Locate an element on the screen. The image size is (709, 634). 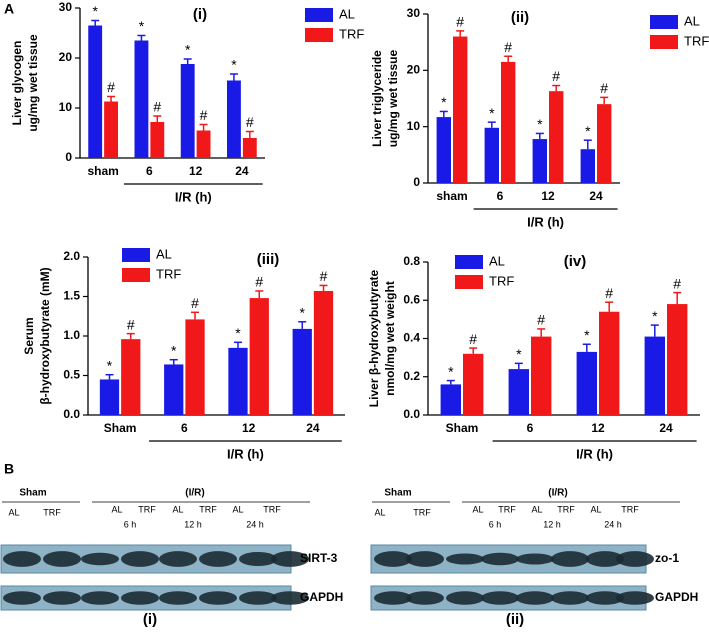
panel-label: A is located at coordinates (9, 9).